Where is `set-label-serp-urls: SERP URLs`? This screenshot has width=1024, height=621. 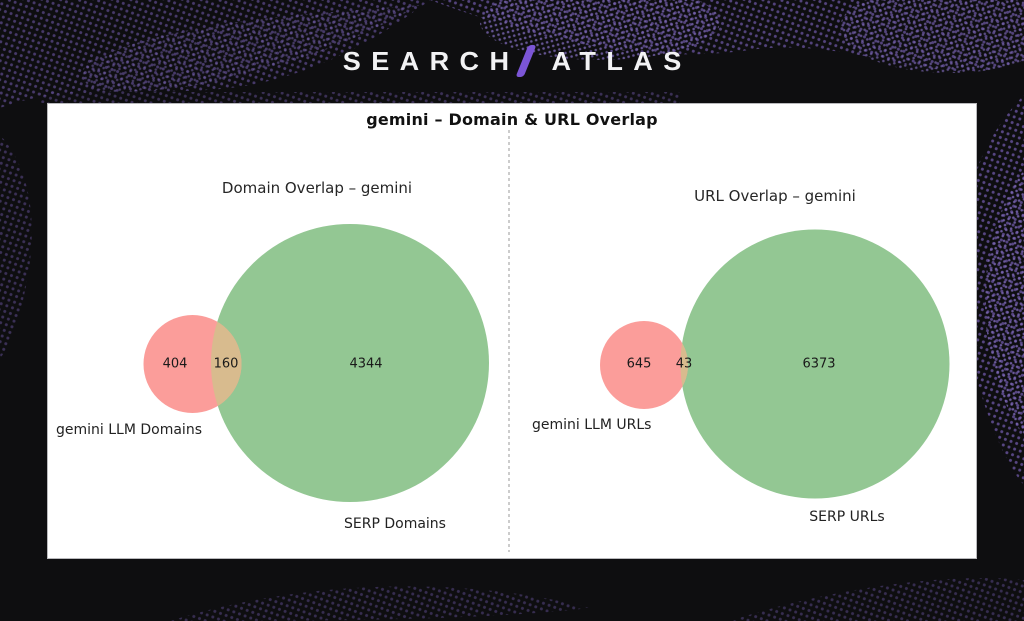 set-label-serp-urls: SERP URLs is located at coordinates (846, 517).